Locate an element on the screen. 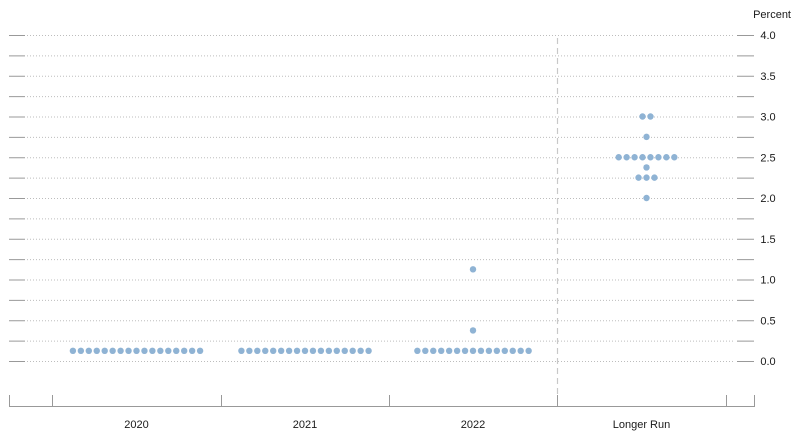  x-category-label: 2022 is located at coordinates (473, 425).